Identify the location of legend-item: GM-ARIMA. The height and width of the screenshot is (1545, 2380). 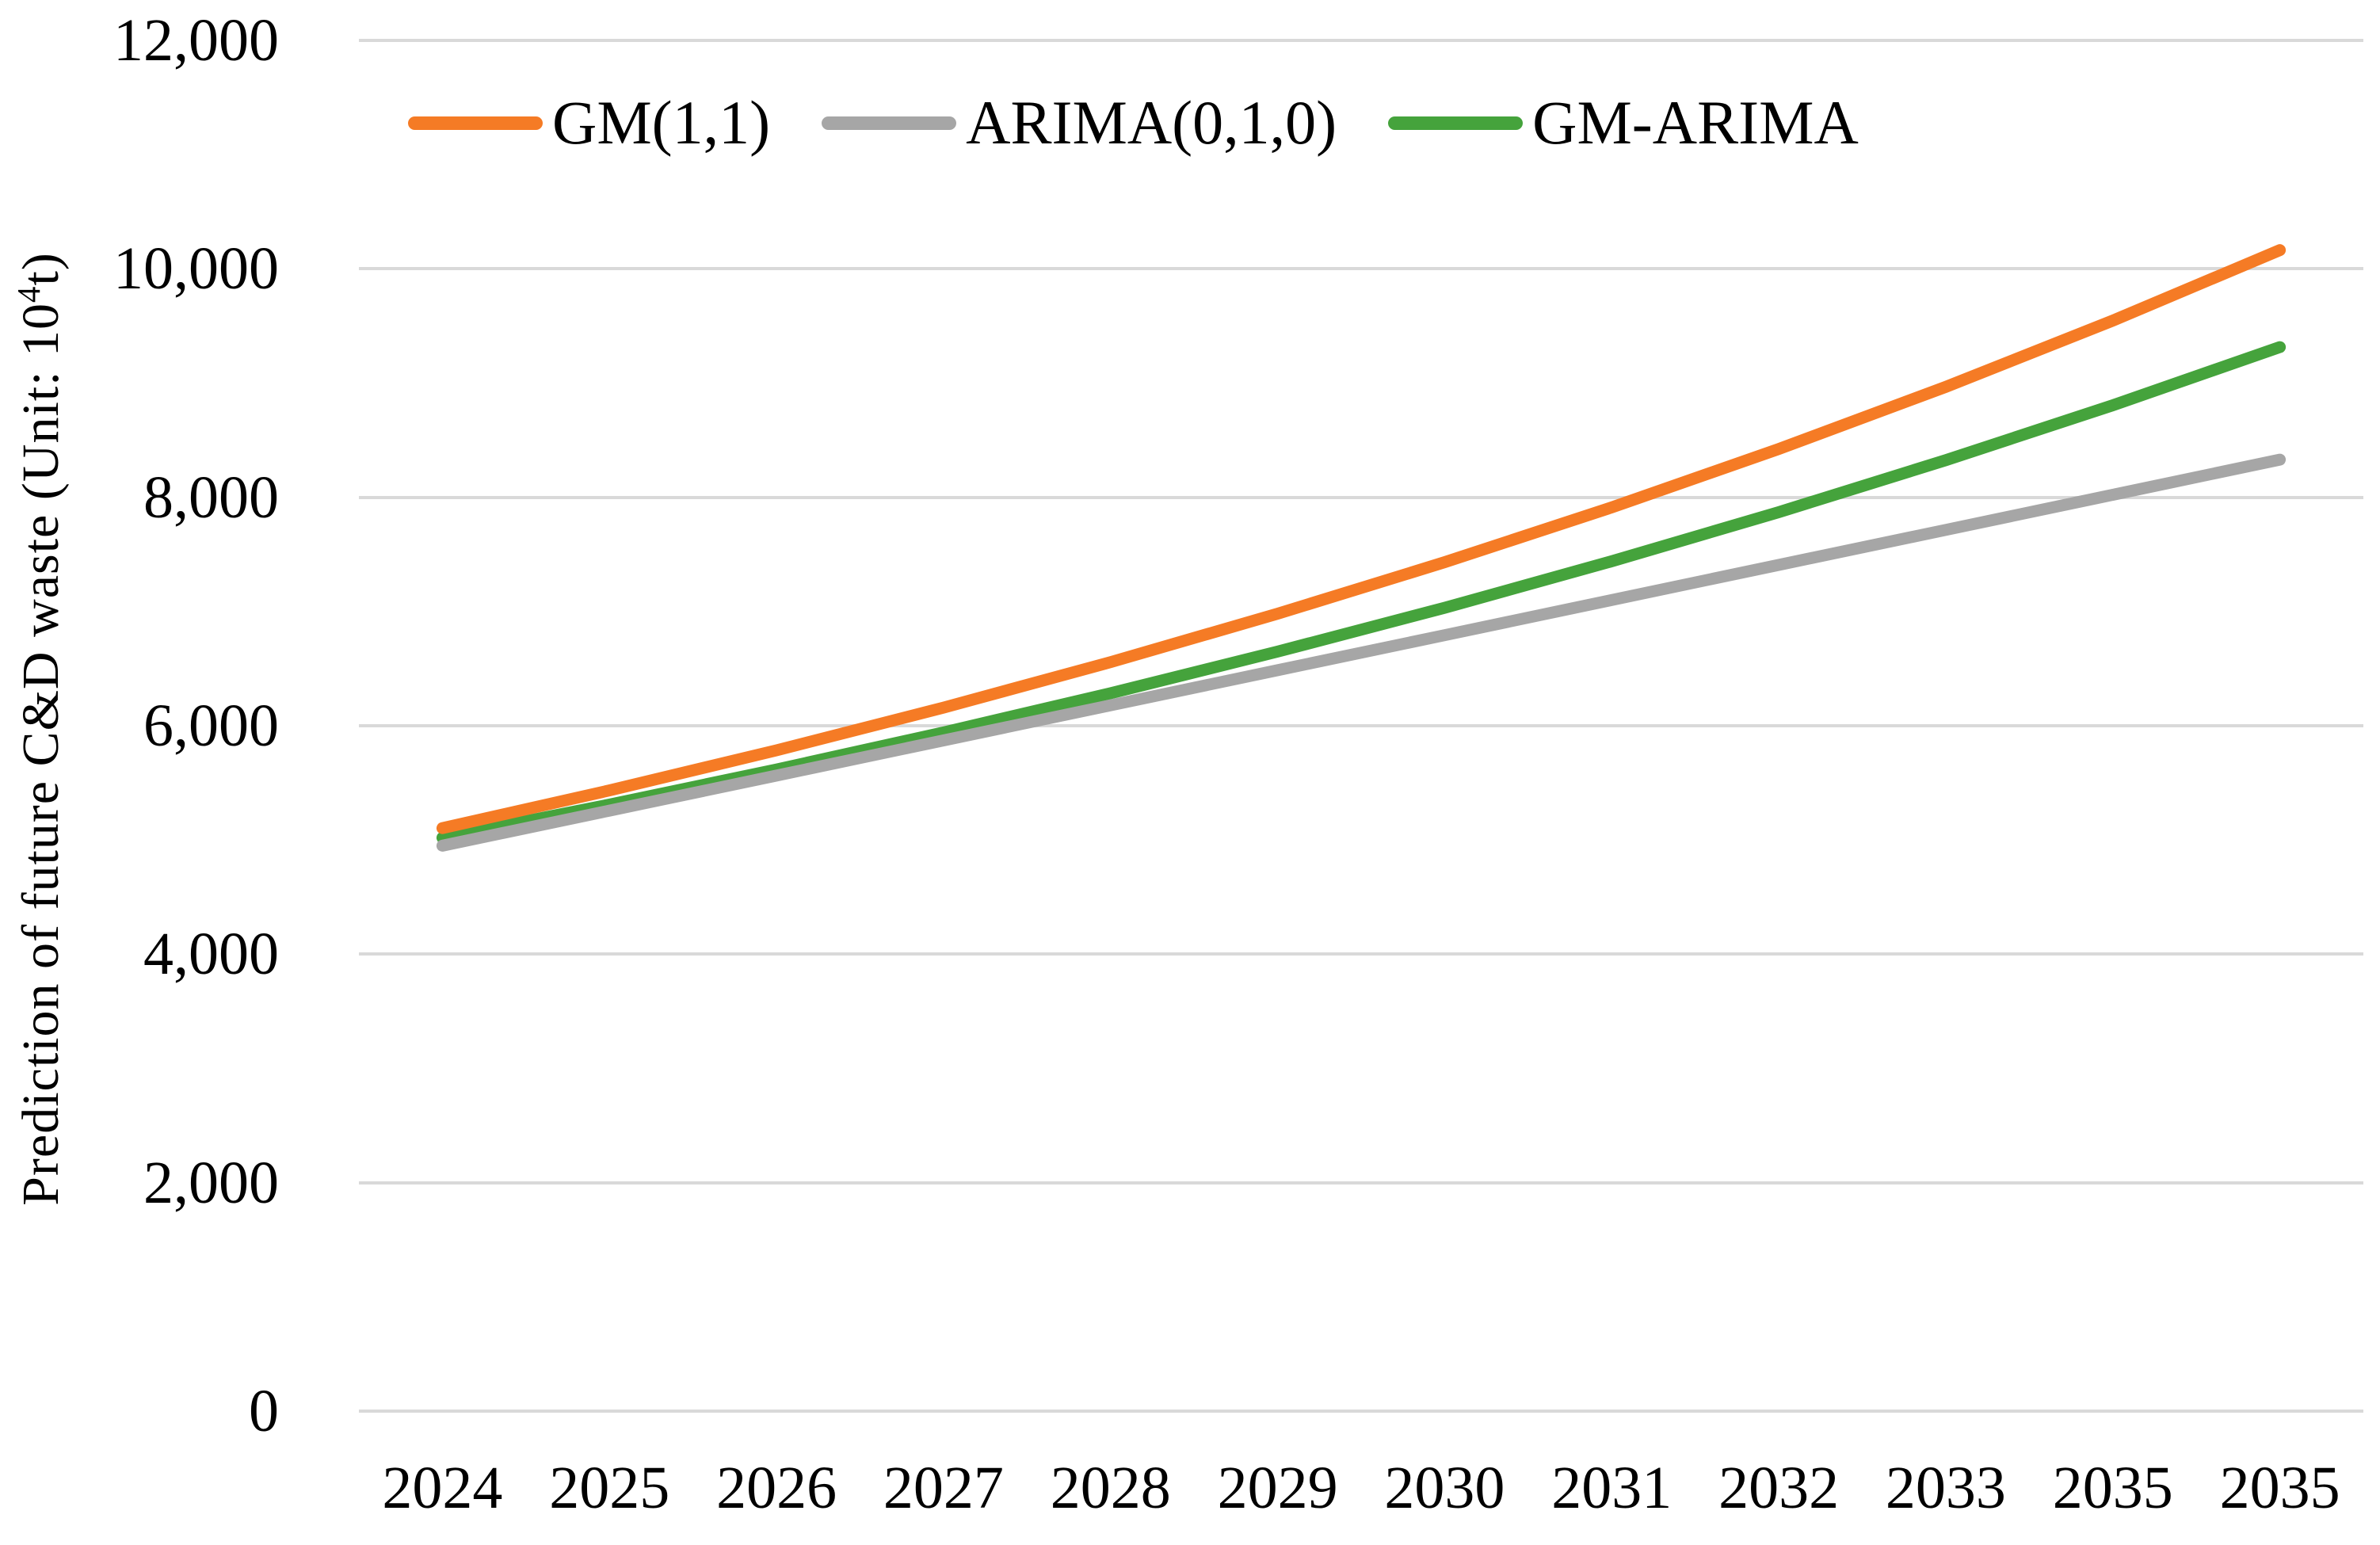
(1623, 123).